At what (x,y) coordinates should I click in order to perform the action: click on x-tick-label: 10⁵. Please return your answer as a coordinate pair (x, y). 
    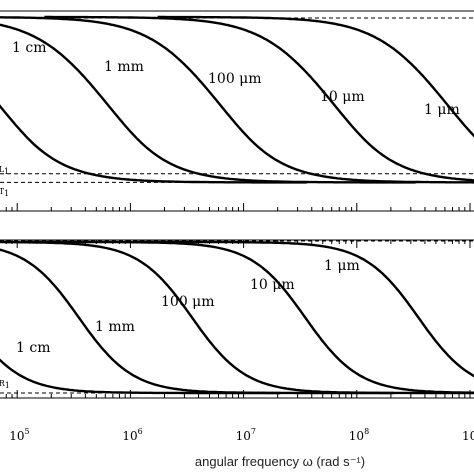
    Looking at the image, I should click on (19, 435).